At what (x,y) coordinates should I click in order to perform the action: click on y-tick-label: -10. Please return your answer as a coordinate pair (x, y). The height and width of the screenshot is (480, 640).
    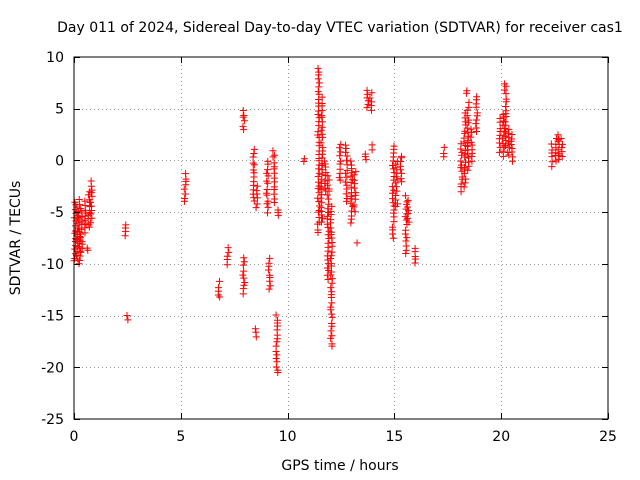
    Looking at the image, I should click on (52, 265).